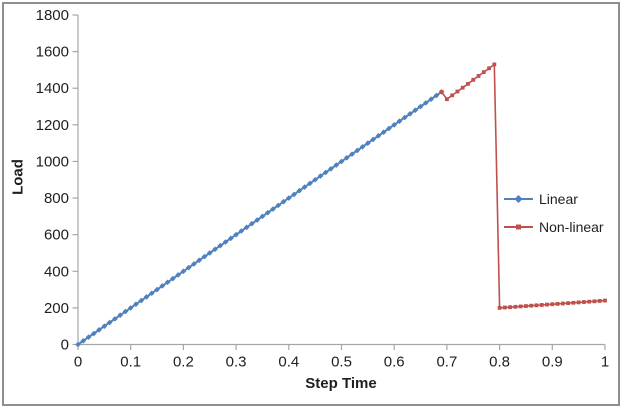 The image size is (622, 408). What do you see at coordinates (18, 177) in the screenshot?
I see `y-axis-title: Load` at bounding box center [18, 177].